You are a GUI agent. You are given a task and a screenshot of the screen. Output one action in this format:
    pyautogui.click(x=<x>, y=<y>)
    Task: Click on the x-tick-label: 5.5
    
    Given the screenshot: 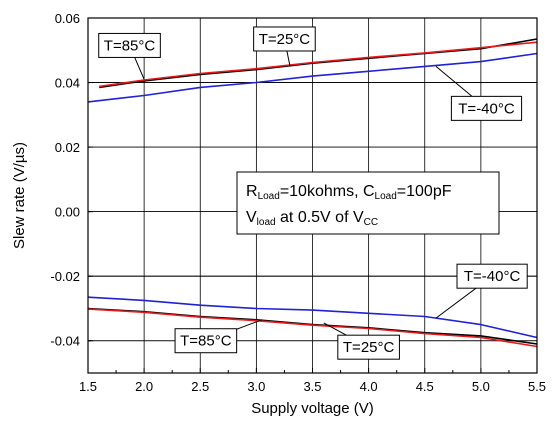 What is the action you would take?
    pyautogui.click(x=537, y=386)
    